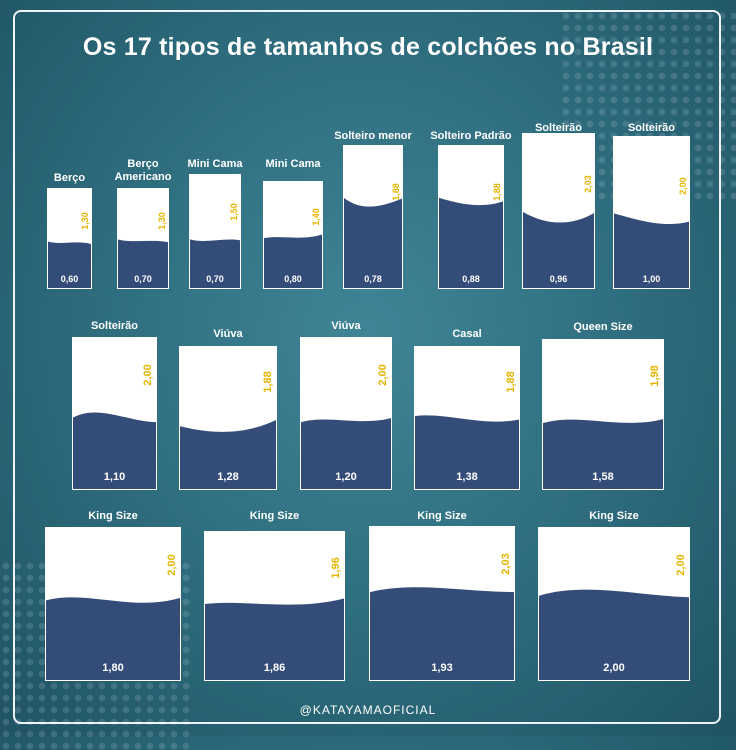  Describe the element at coordinates (467, 477) in the screenshot. I see `mattress-width-casal-12: 1,38` at that location.